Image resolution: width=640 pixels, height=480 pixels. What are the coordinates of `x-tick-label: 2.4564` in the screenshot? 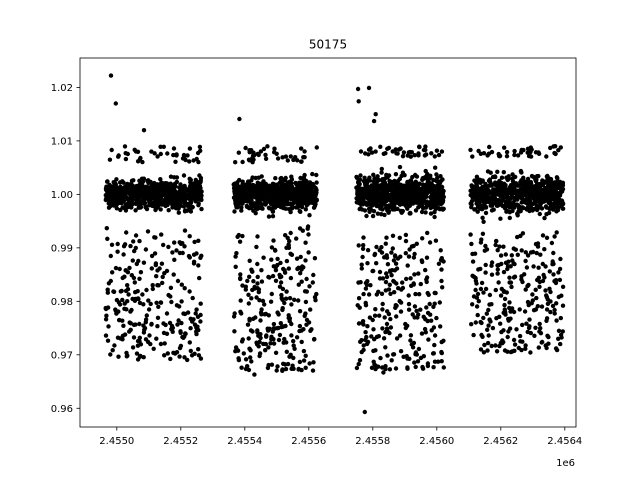 It's located at (564, 441).